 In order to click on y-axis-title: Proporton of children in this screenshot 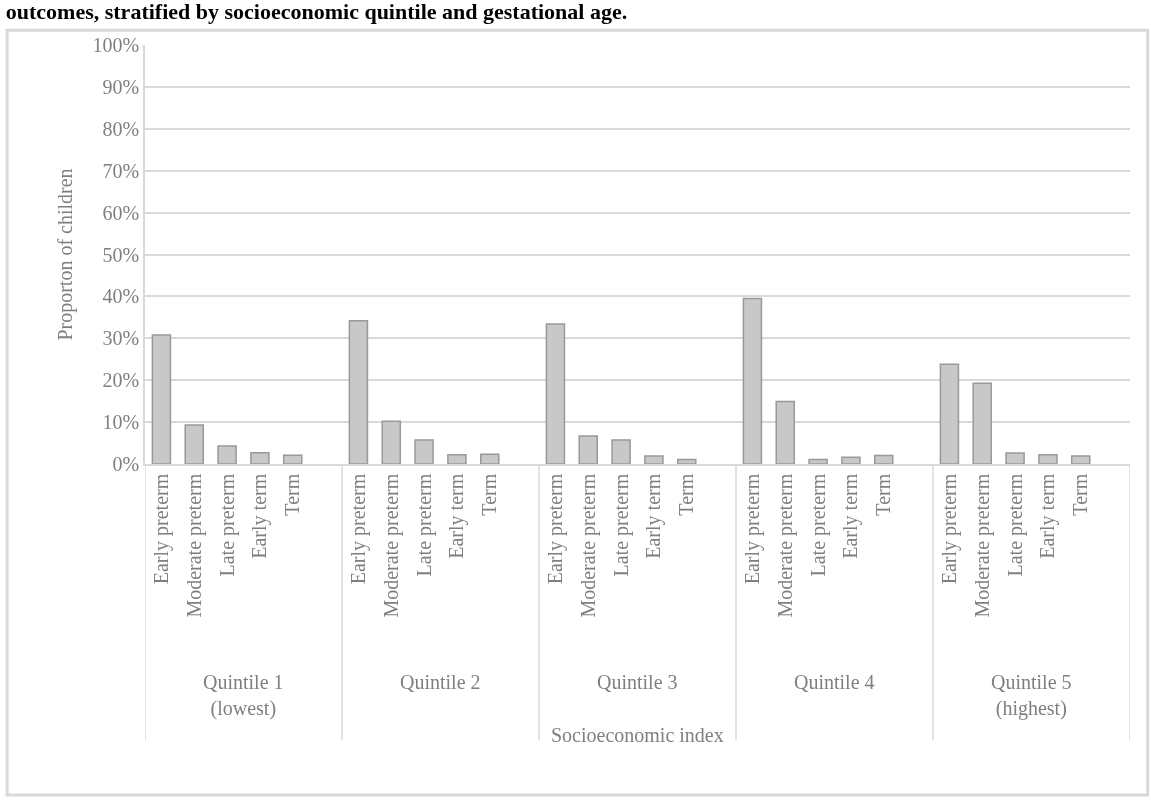, I will do `click(65, 254)`.